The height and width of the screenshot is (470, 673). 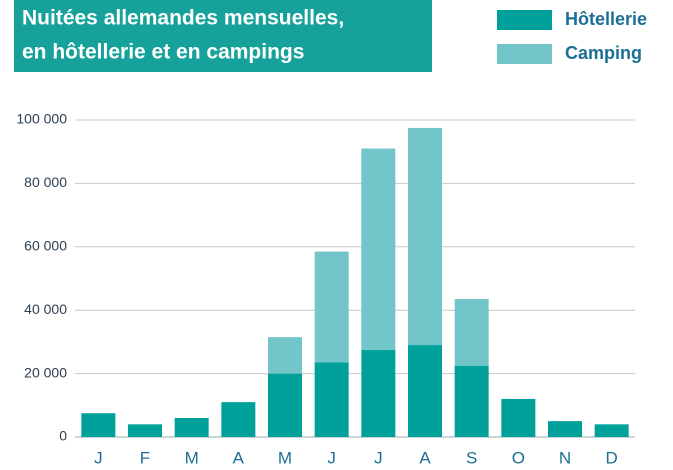 What do you see at coordinates (45, 372) in the screenshot?
I see `y-tick-label: 20 000` at bounding box center [45, 372].